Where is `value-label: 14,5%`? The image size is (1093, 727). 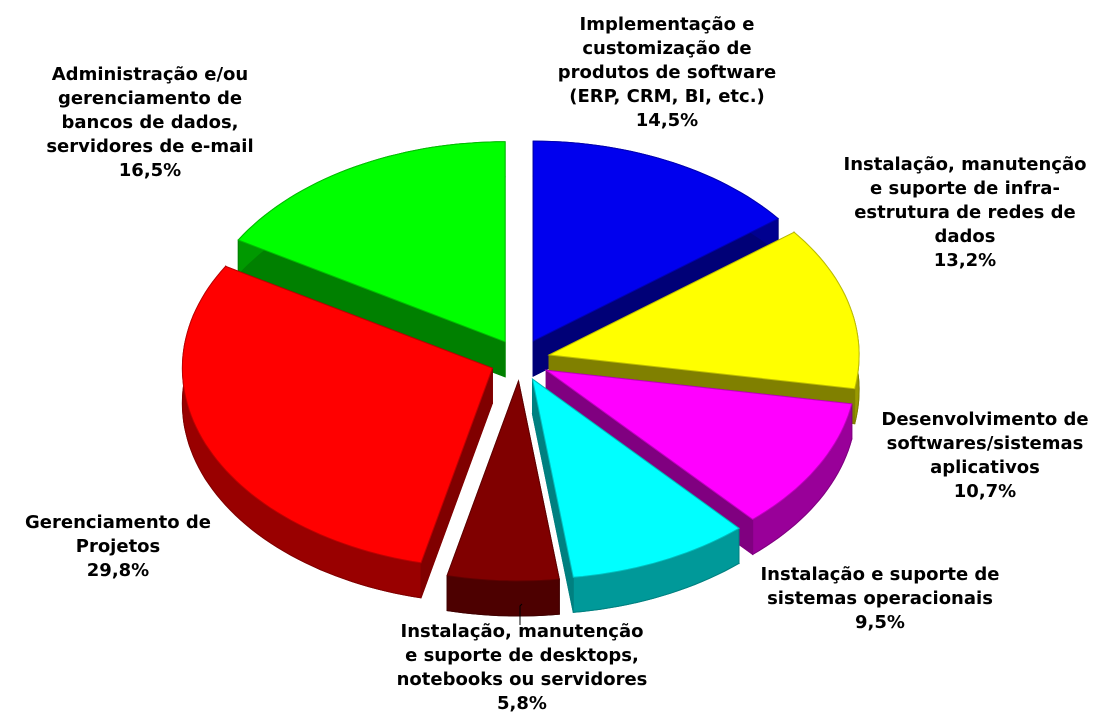 value-label: 14,5% is located at coordinates (667, 120).